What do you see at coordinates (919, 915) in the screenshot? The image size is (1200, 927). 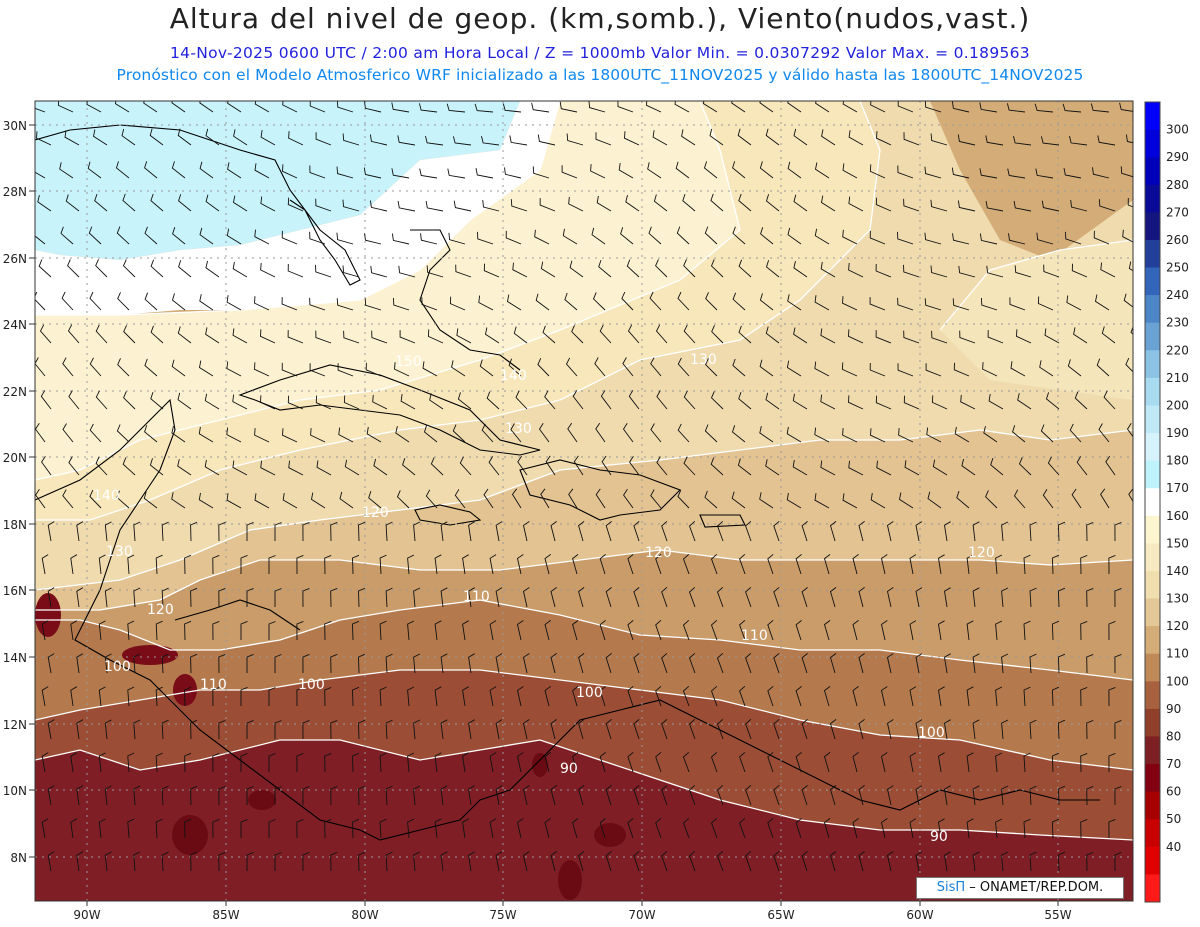 I see `lon-label: 60W` at bounding box center [919, 915].